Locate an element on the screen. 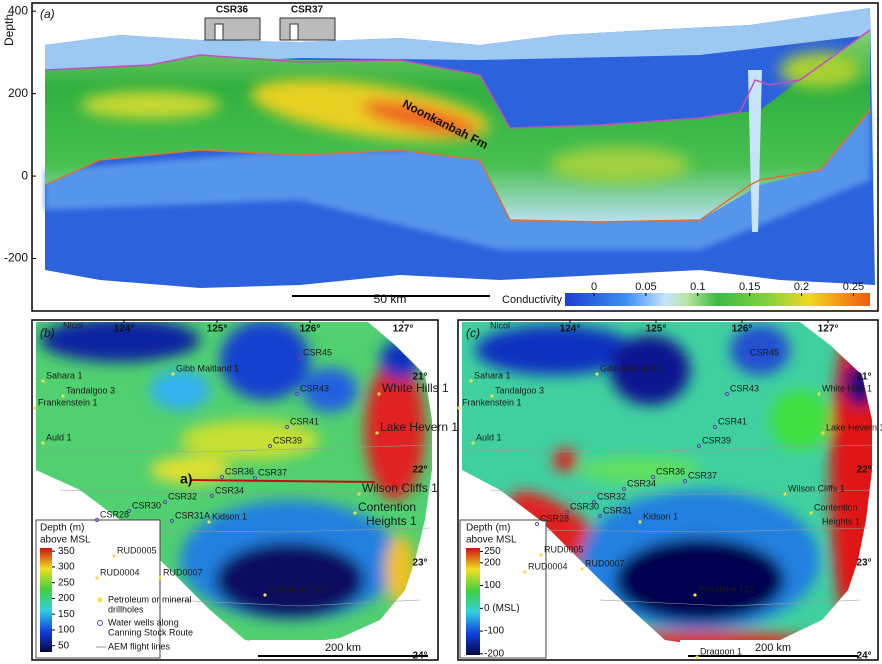  place-label: CSR28 is located at coordinates (114, 514).